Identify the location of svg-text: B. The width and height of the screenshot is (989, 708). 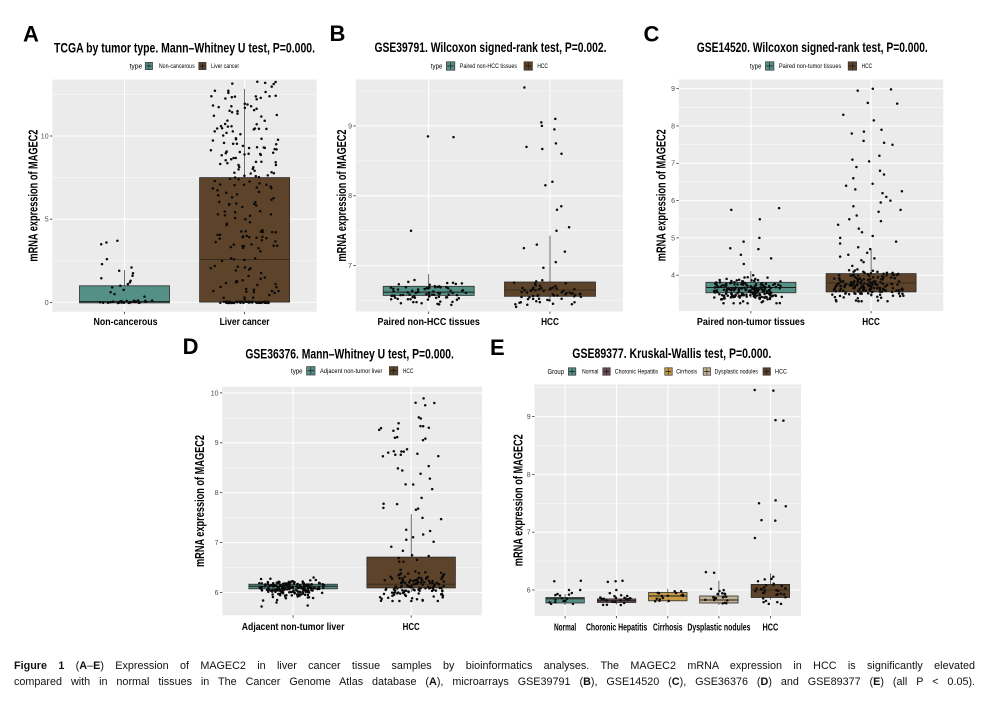
(337, 33).